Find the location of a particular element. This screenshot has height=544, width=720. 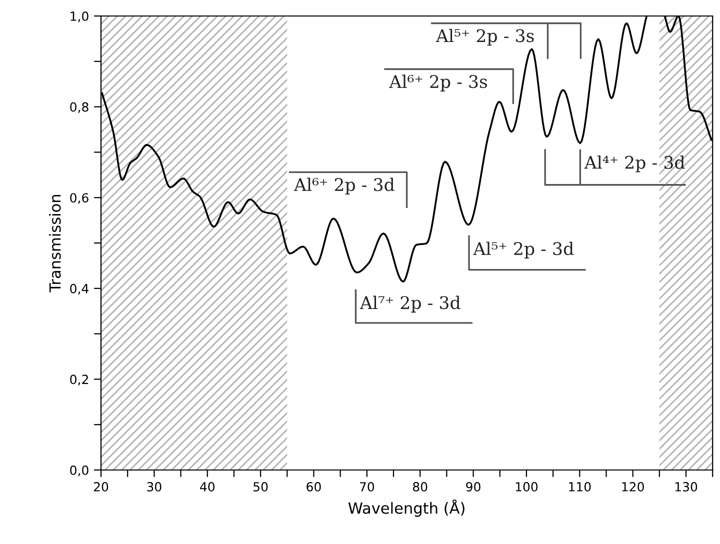

annotation: Al⁵⁺ 2p - 3s is located at coordinates (485, 37).